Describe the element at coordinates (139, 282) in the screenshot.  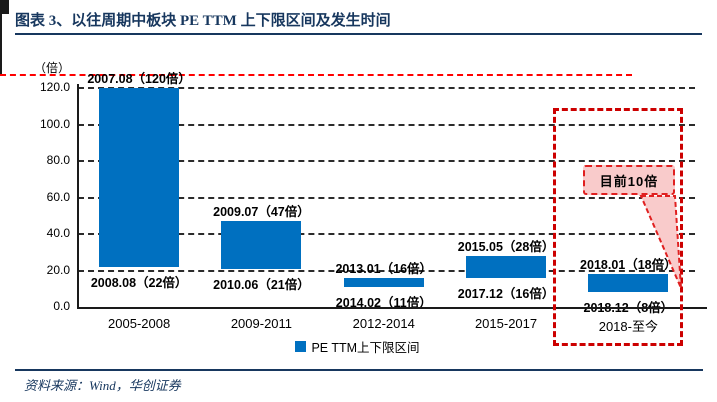
I see `point-label-low-2005-2008: 2008.08（22倍）` at that location.